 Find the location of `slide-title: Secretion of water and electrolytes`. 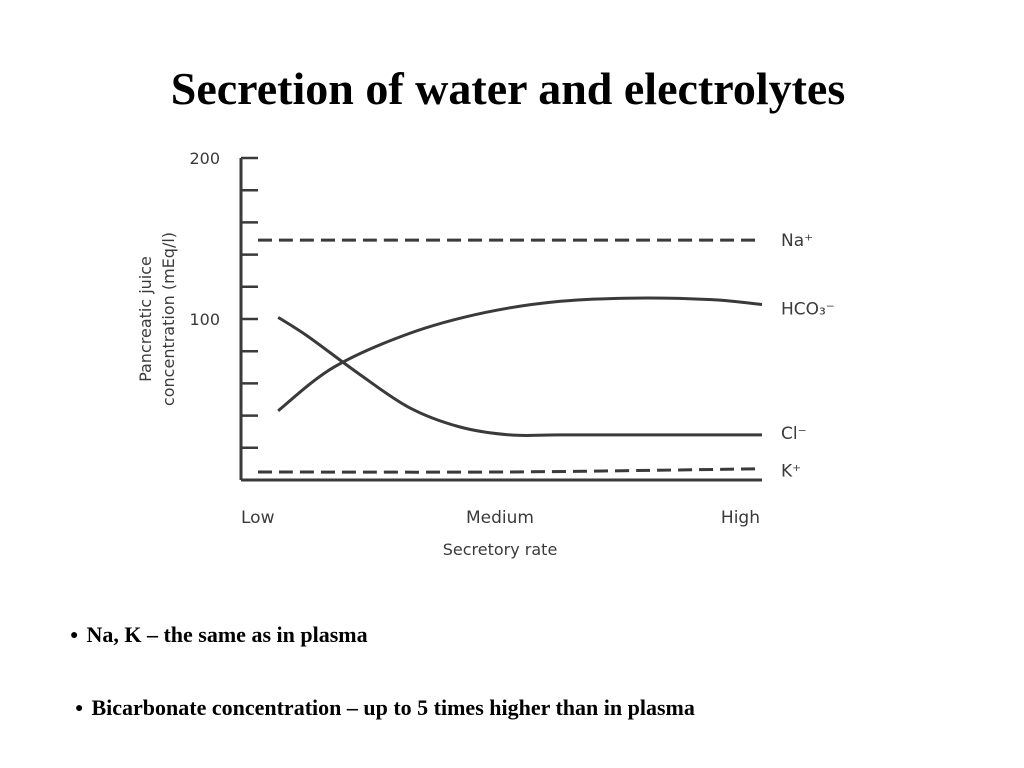

slide-title: Secretion of water and electrolytes is located at coordinates (508, 88).